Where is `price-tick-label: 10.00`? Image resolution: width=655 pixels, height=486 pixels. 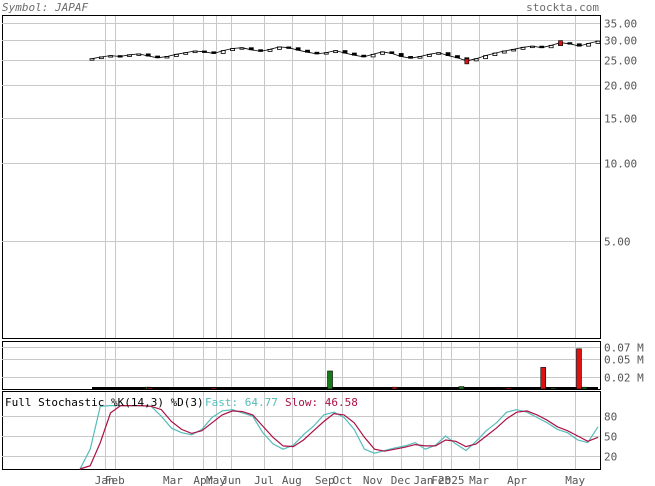
price-tick-label: 10.00 is located at coordinates (620, 164).